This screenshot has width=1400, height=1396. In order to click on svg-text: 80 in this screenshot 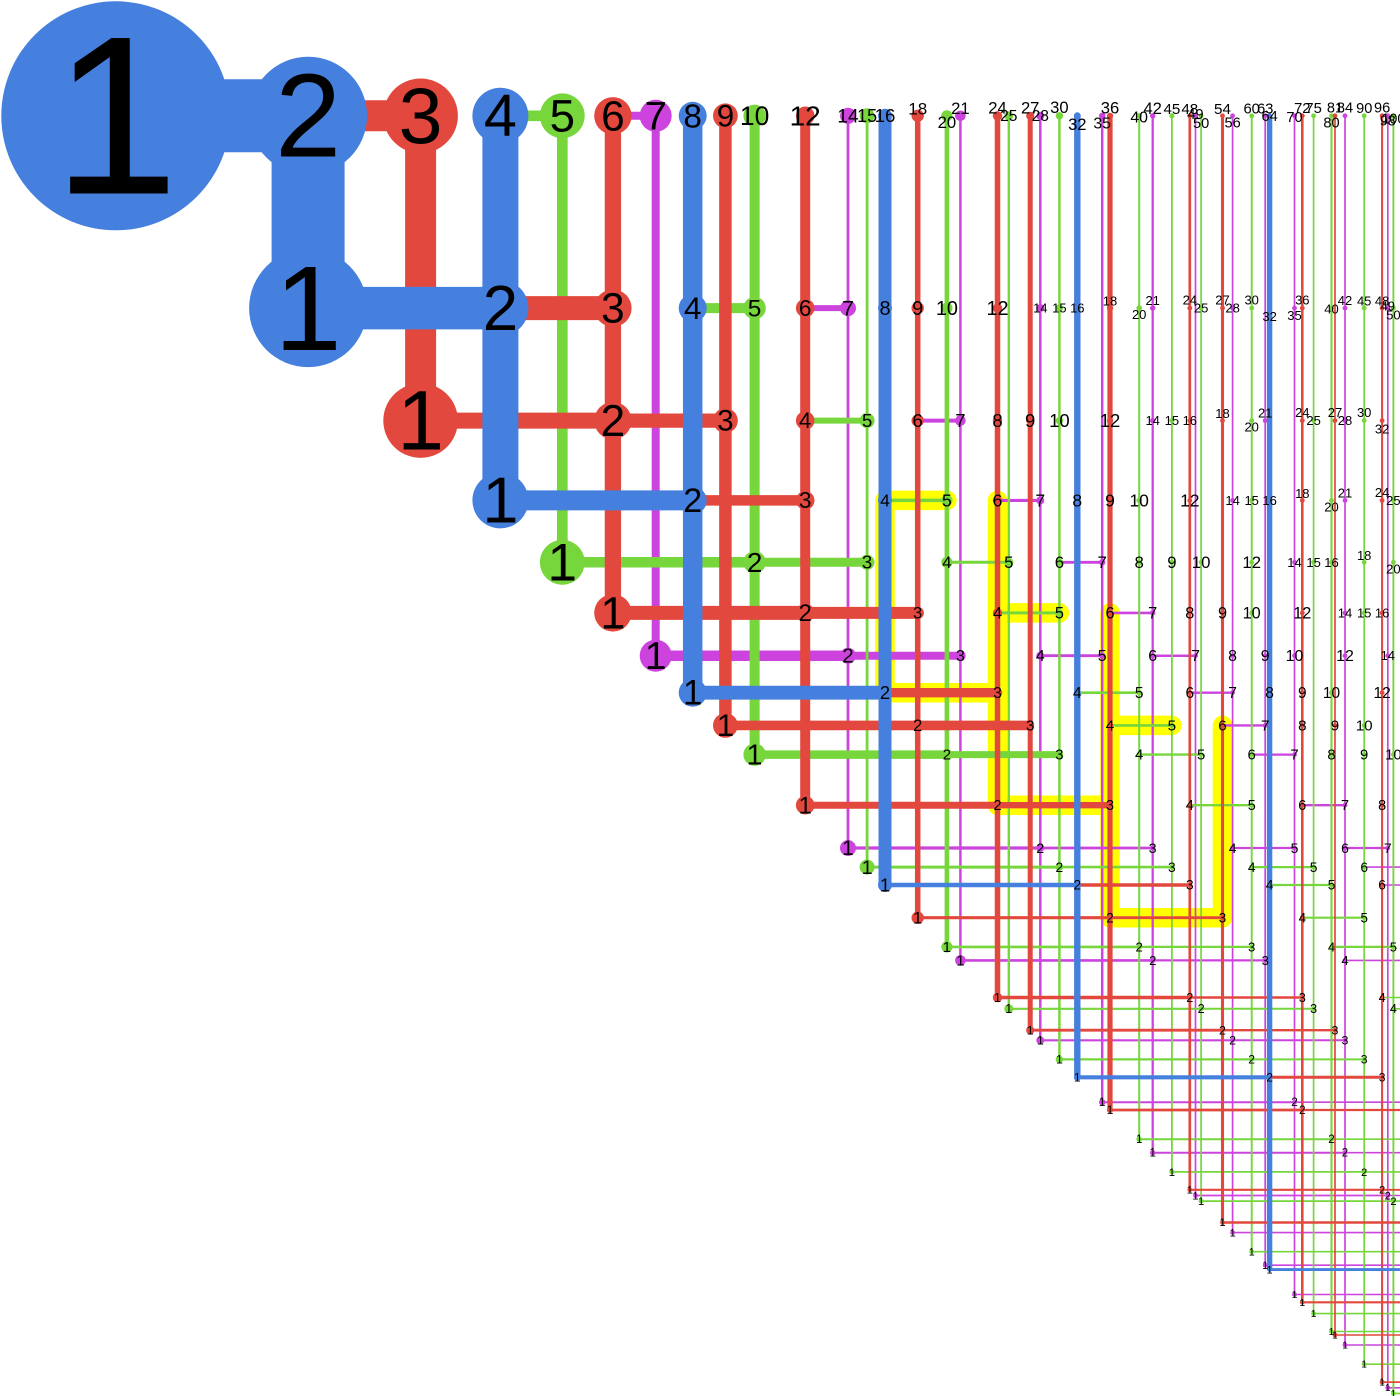, I will do `click(1331, 124)`.